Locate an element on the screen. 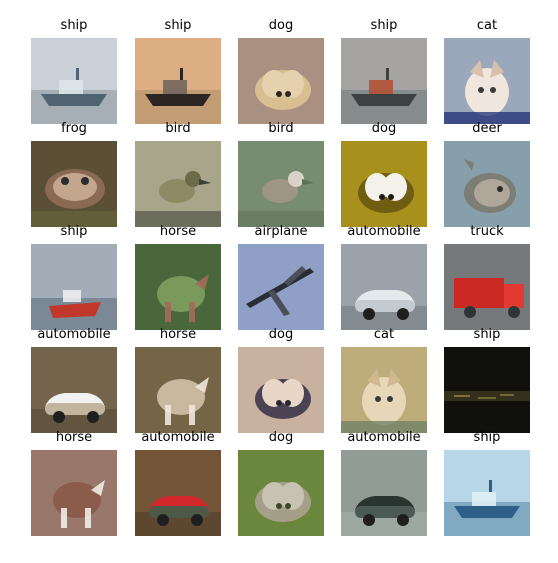 This screenshot has width=558, height=563. image-label: frog is located at coordinates (74, 128).